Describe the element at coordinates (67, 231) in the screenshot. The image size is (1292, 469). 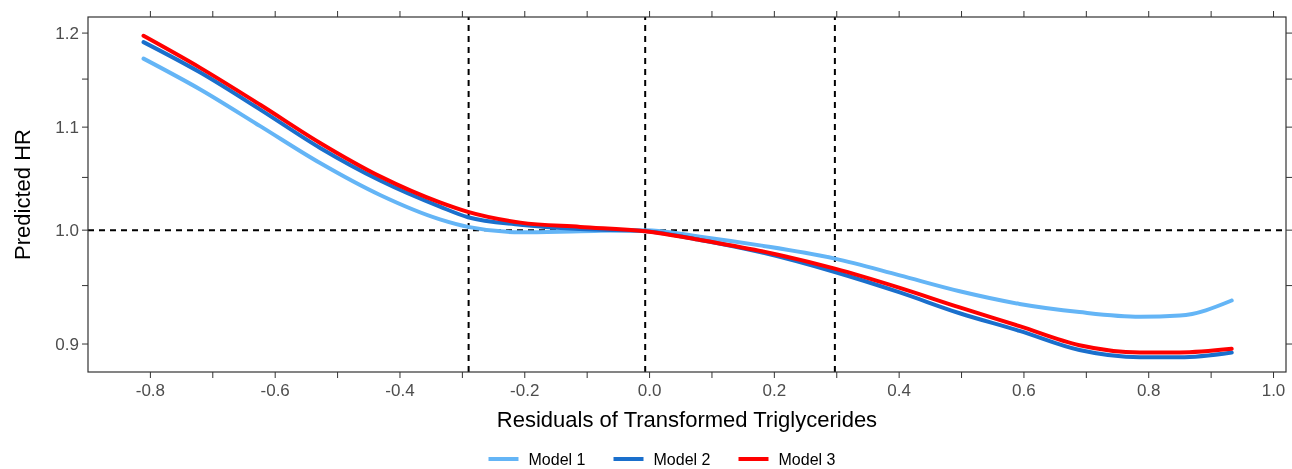
I see `y-tick-label: 1.0` at that location.